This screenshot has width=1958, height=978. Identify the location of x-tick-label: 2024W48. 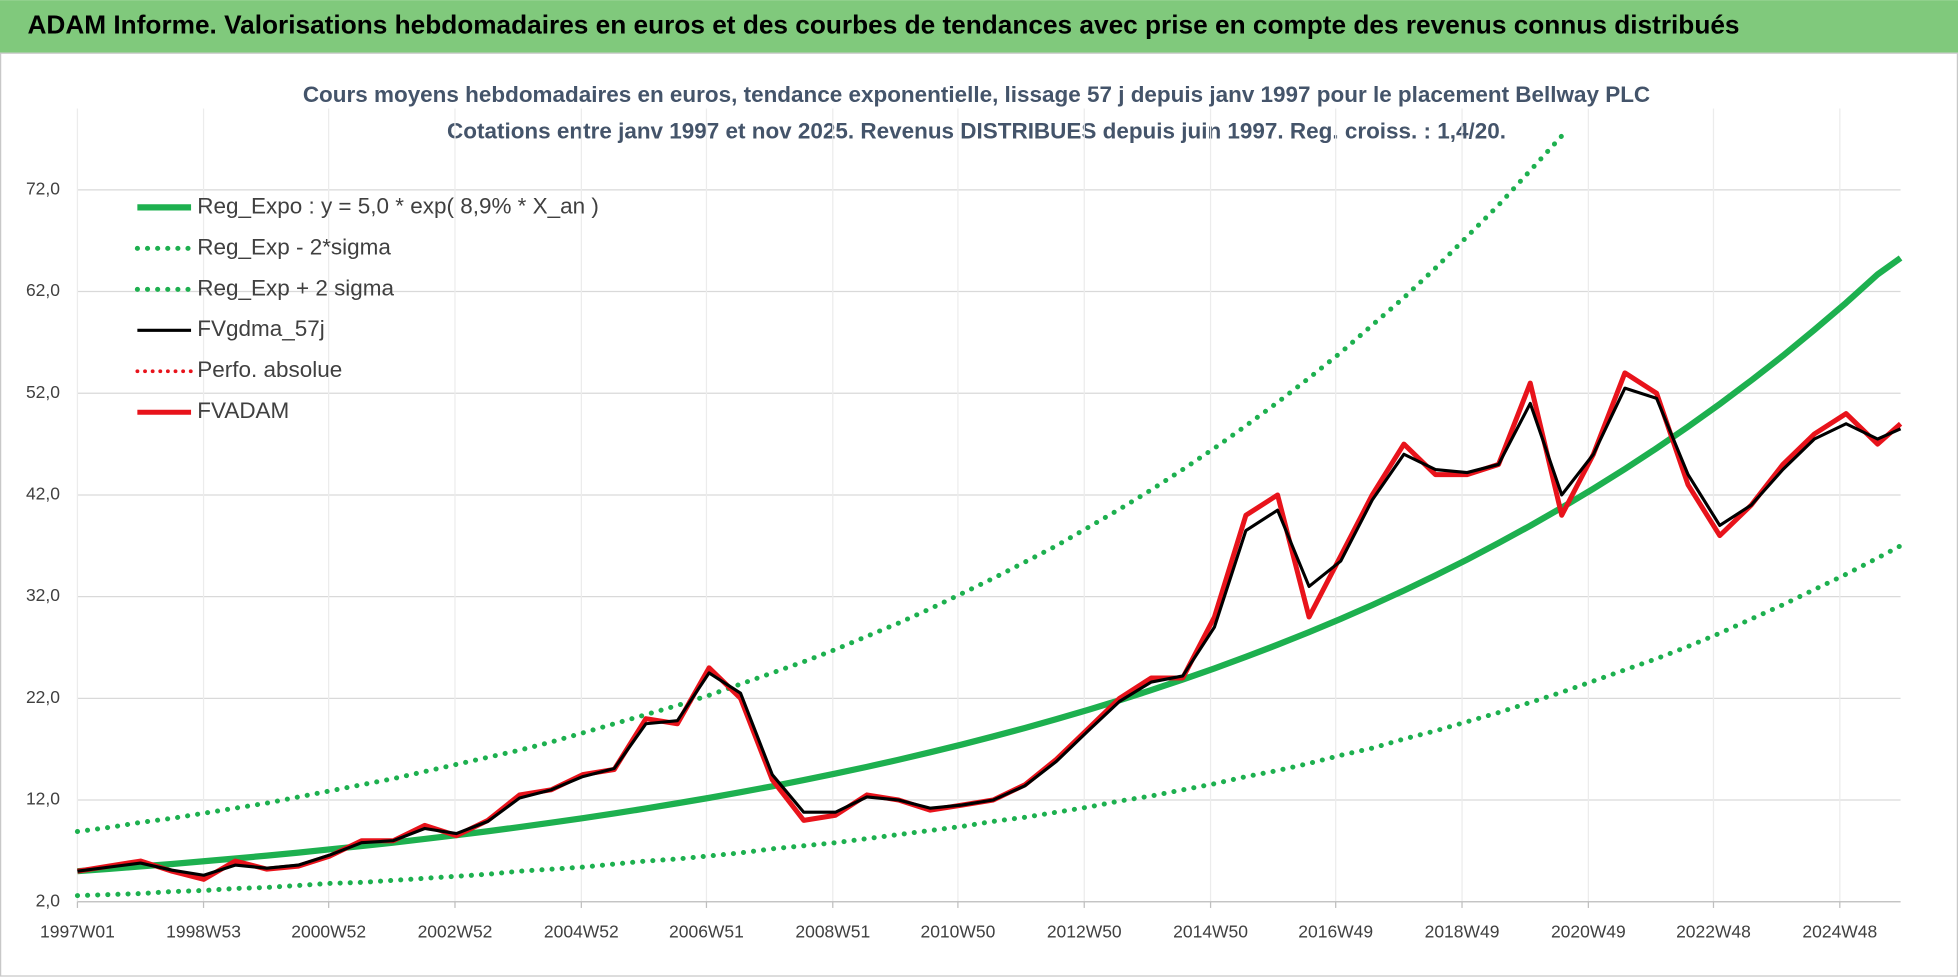
(1839, 932).